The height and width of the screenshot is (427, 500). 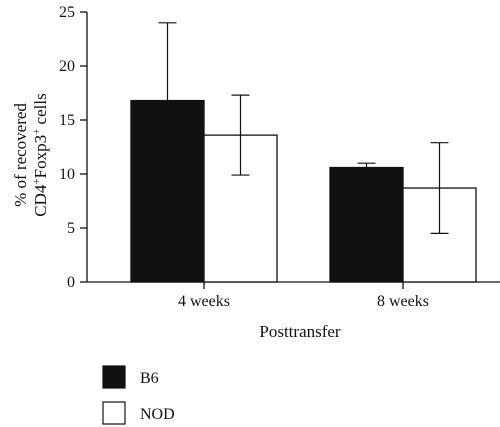 I want to click on y-axis-title-line2: CD4+Foxp3+ cells, so click(x=40, y=154).